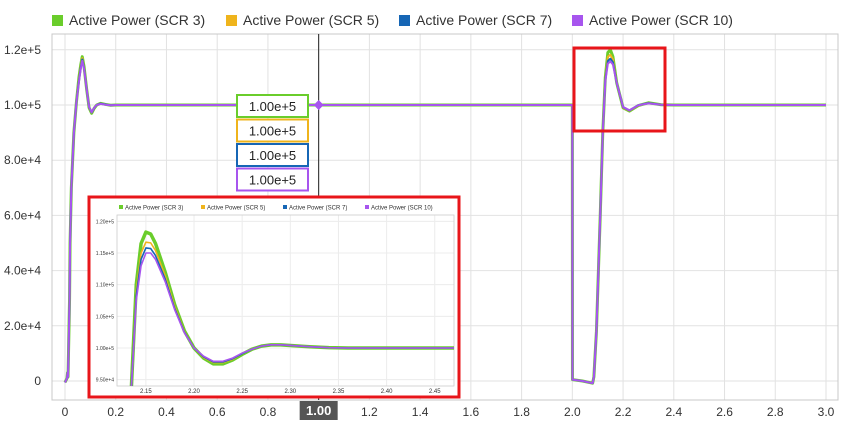 Image resolution: width=846 pixels, height=427 pixels. I want to click on inset-y-tick-label: 1.10e+5, so click(105, 286).